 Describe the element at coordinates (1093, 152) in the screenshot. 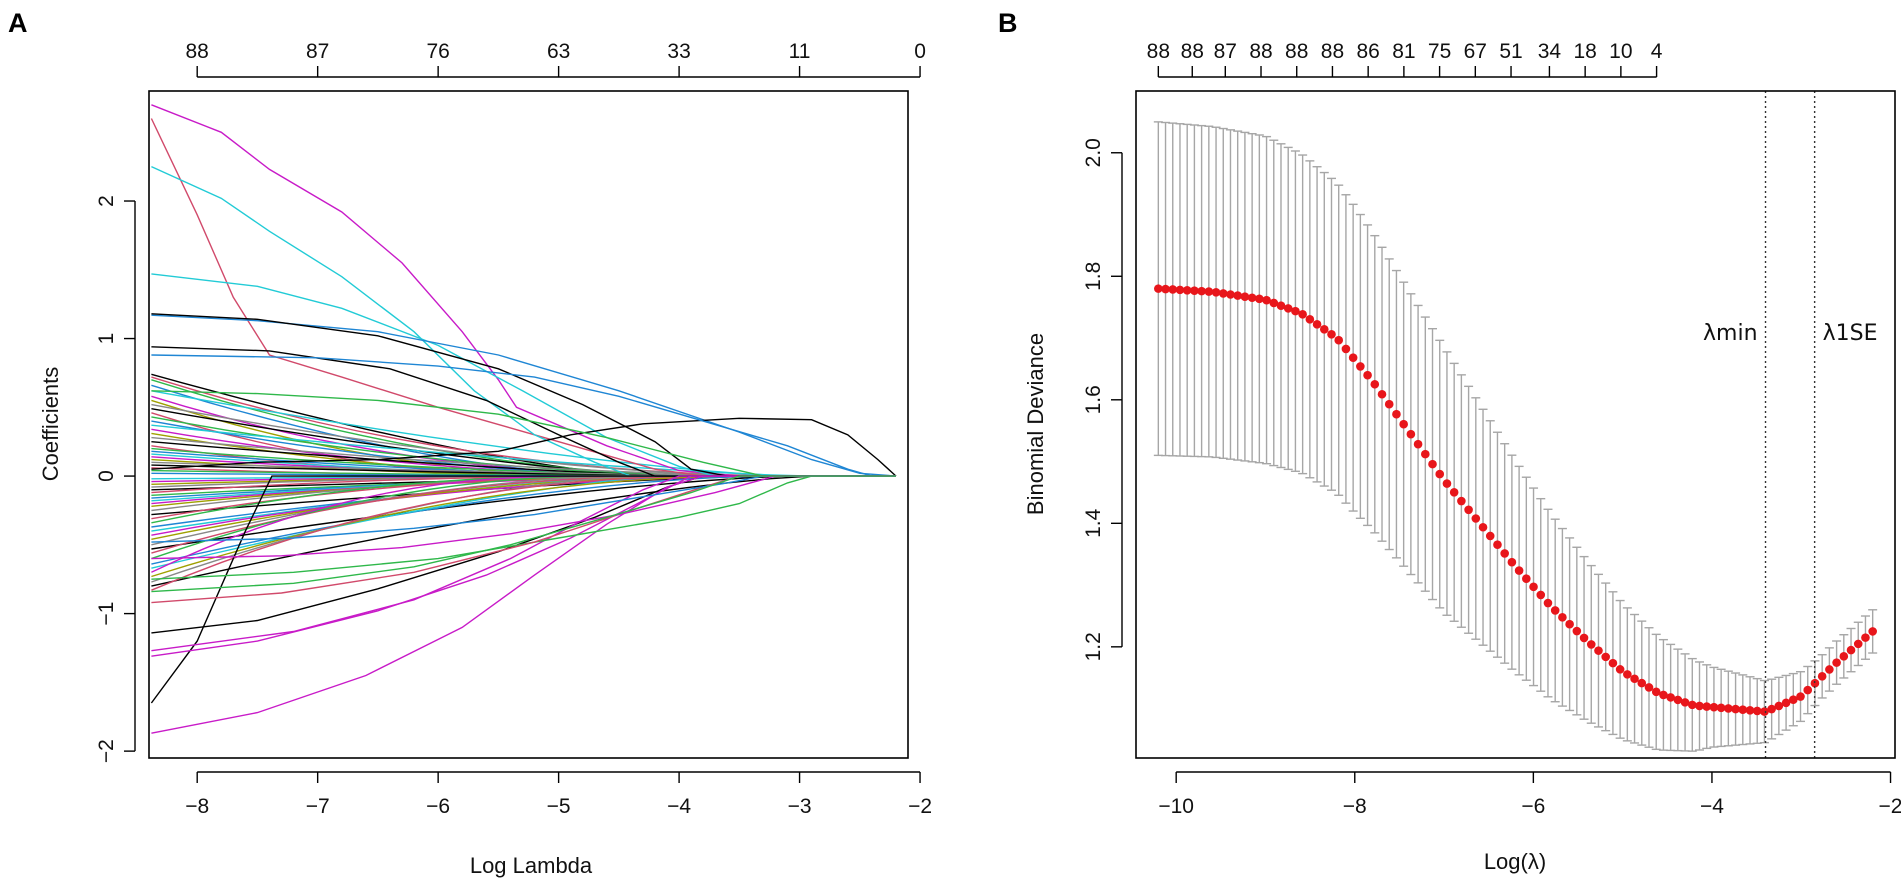

I see `b-y-tick-label: 2.0` at that location.